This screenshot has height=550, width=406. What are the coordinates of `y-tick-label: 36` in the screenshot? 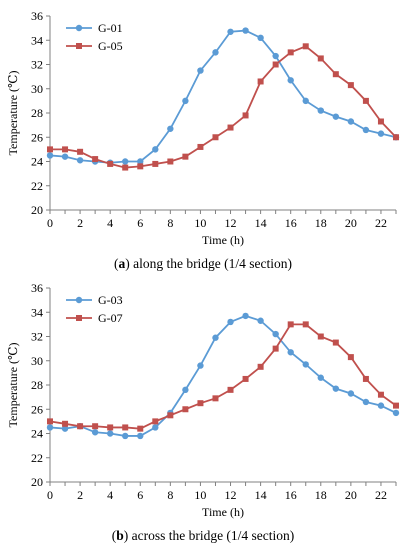 It's located at (37, 288).